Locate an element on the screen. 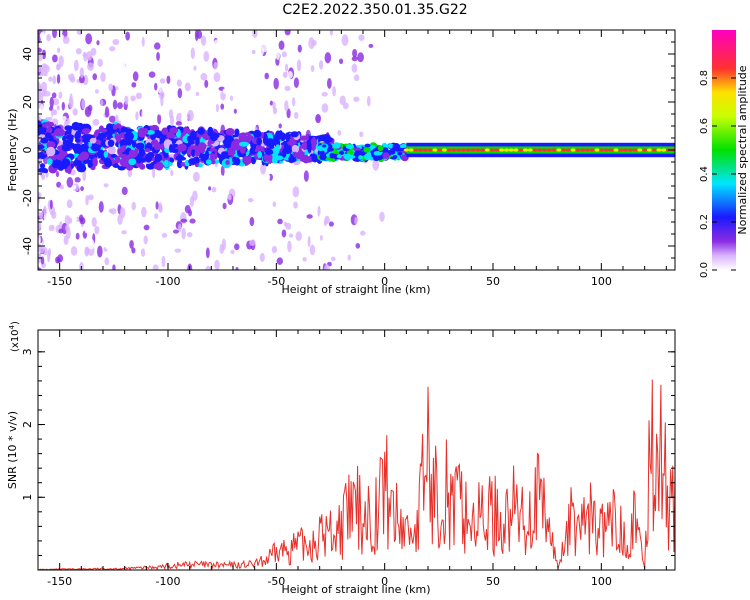 The image size is (750, 600). y-tick-label: -20 is located at coordinates (27, 198).